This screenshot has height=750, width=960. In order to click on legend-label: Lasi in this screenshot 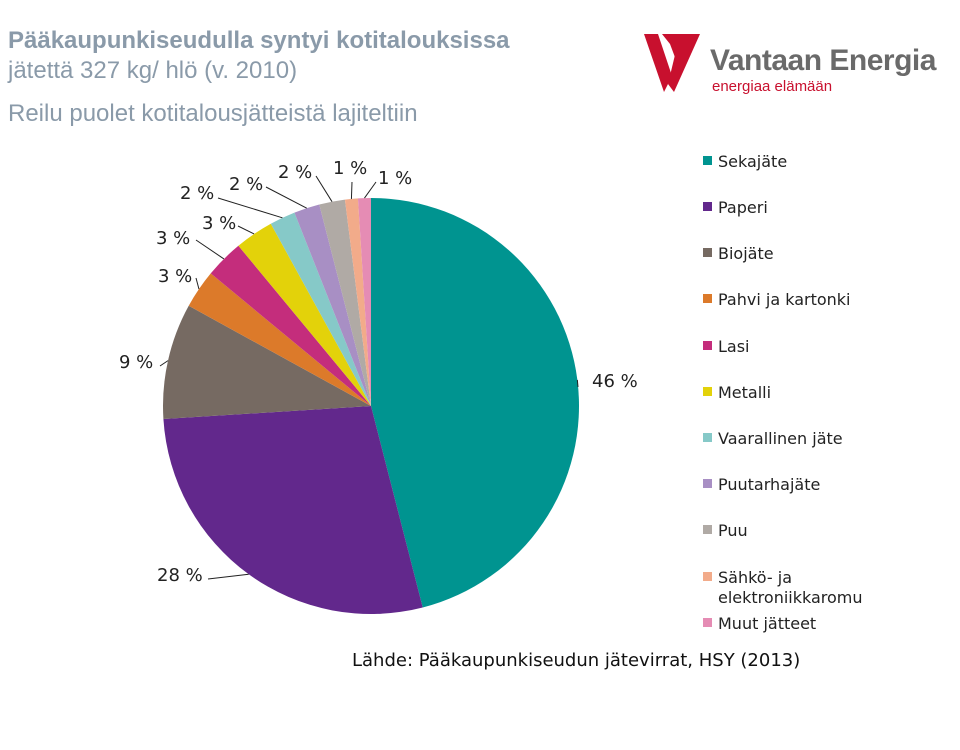, I will do `click(734, 346)`.